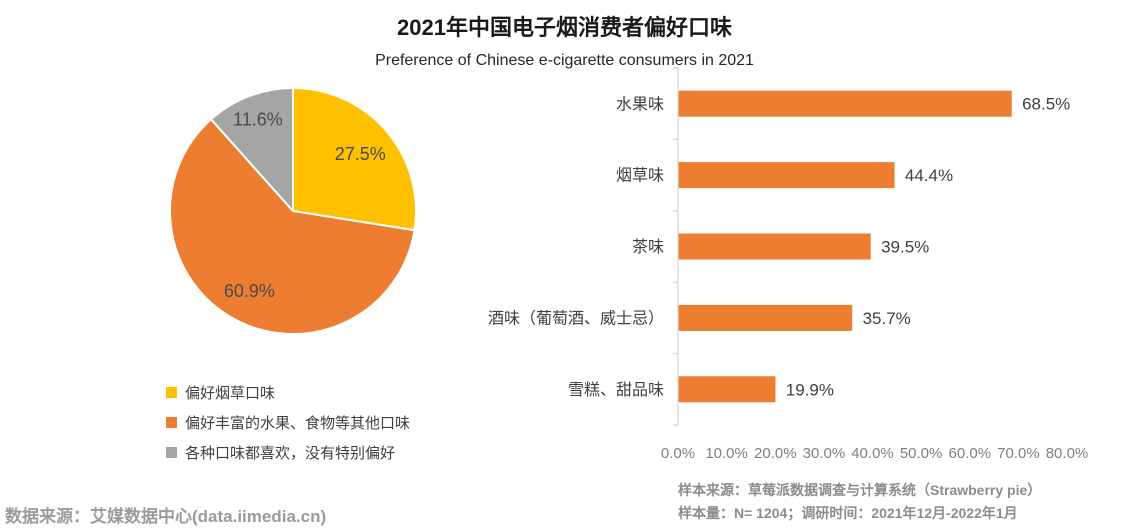  Describe the element at coordinates (860, 490) in the screenshot. I see `sample-source-line: 样本来源：草莓派数据调查与计算系统（Strawberry pie）` at that location.